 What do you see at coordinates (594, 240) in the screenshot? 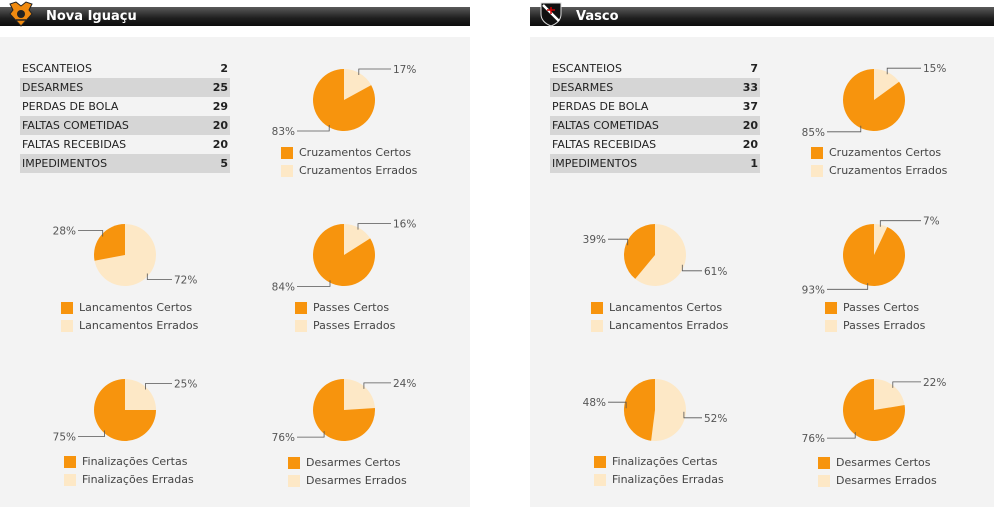
I see `data-label-correct: 39%` at bounding box center [594, 240].